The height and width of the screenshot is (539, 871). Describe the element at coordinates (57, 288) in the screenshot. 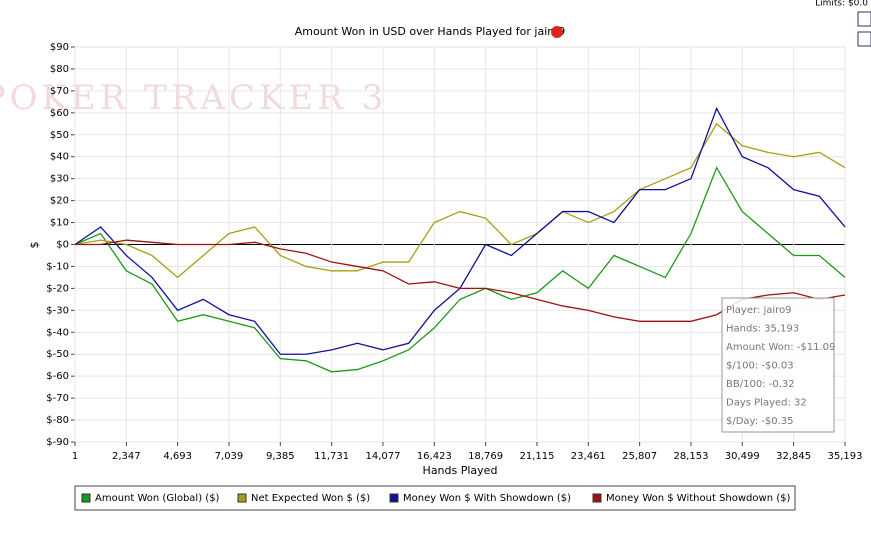

I see `y-tick-label: $-20` at that location.